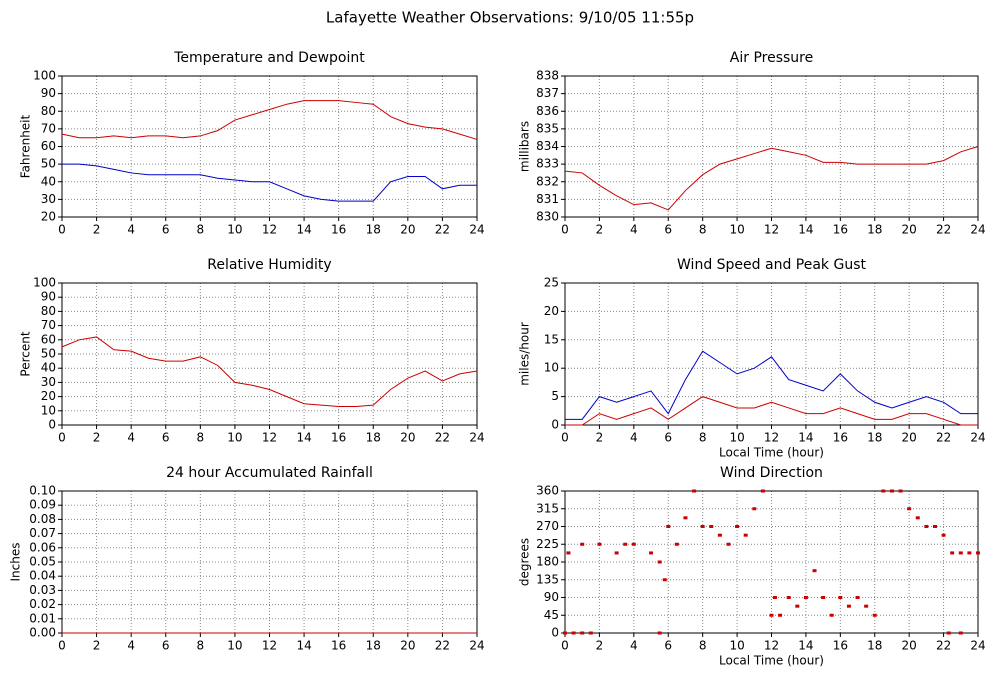 The width and height of the screenshot is (1000, 680). What do you see at coordinates (547, 526) in the screenshot?
I see `y-tick-label: 270` at bounding box center [547, 526].